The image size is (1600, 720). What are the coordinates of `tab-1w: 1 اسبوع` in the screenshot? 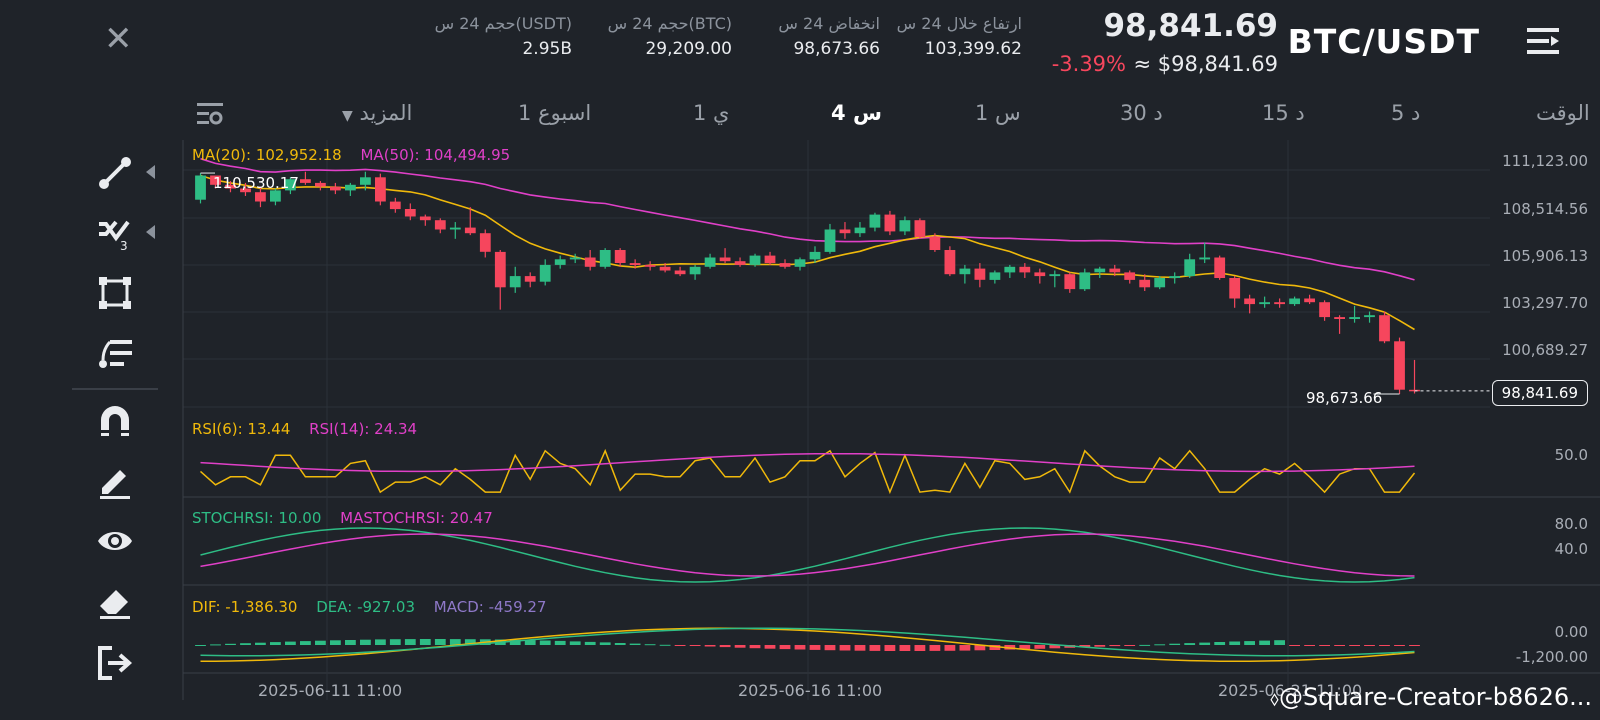 It's located at (555, 113).